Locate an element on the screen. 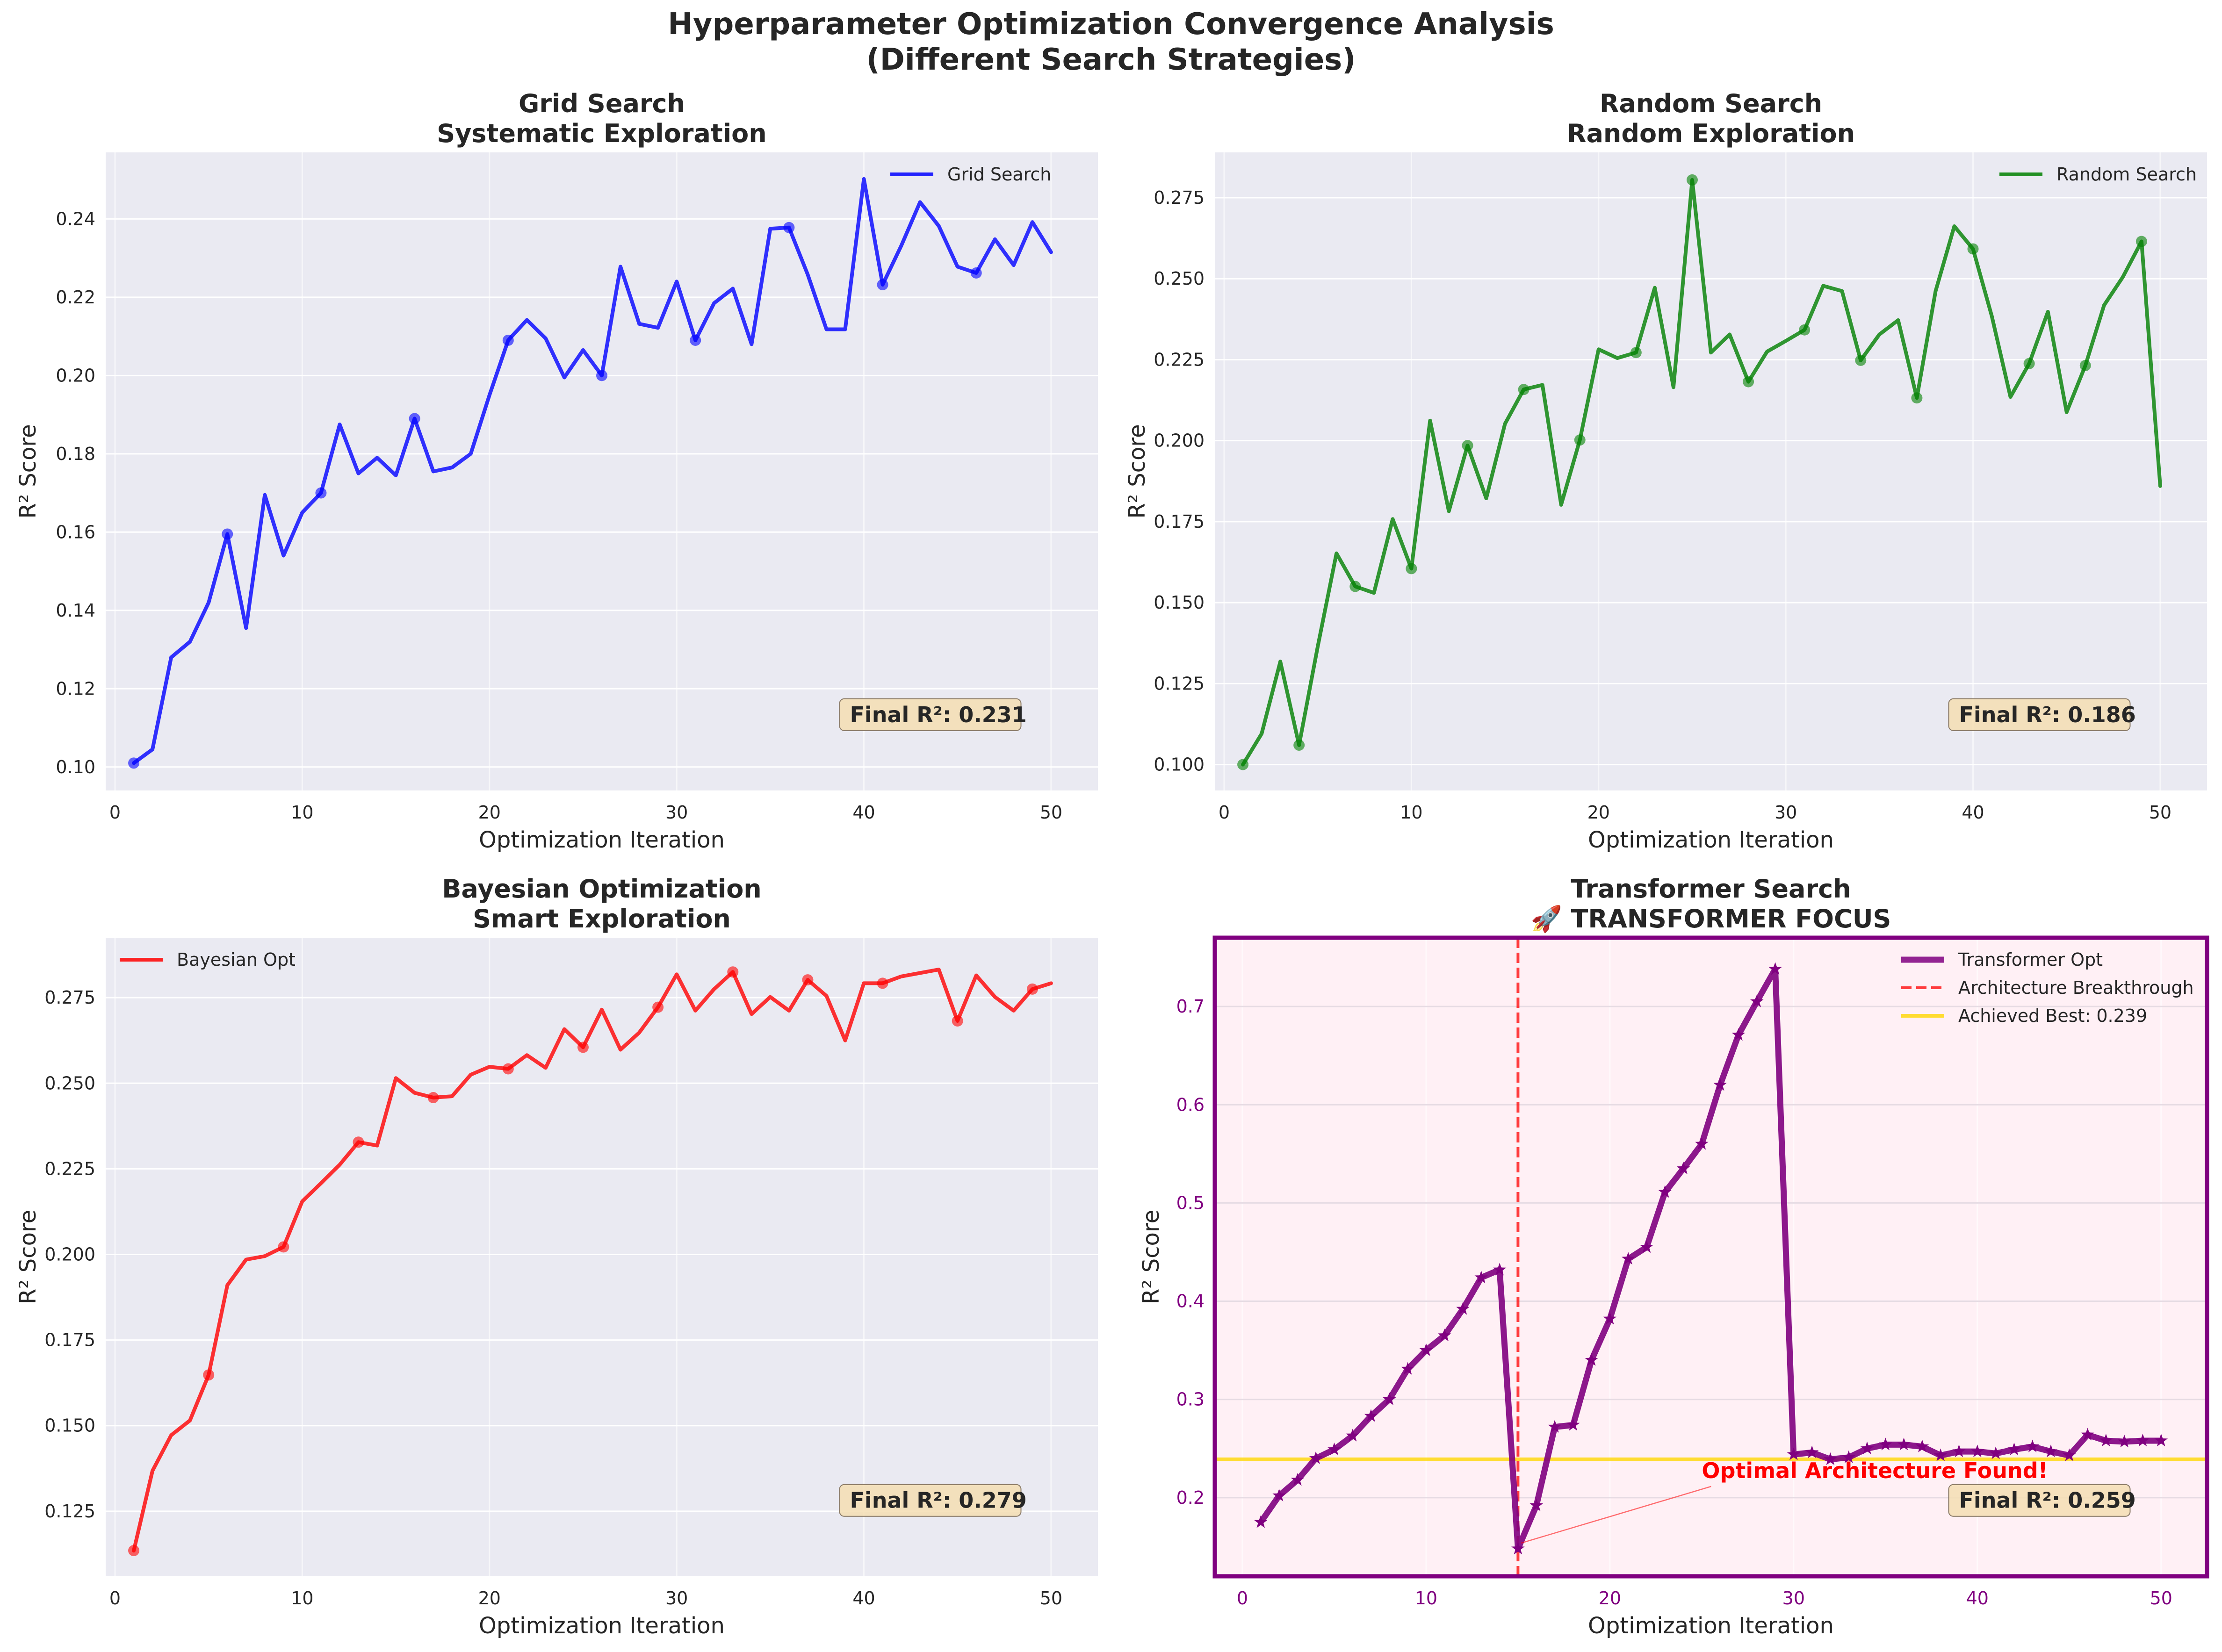  y-tick-label: 0.175 is located at coordinates (69, 1340).